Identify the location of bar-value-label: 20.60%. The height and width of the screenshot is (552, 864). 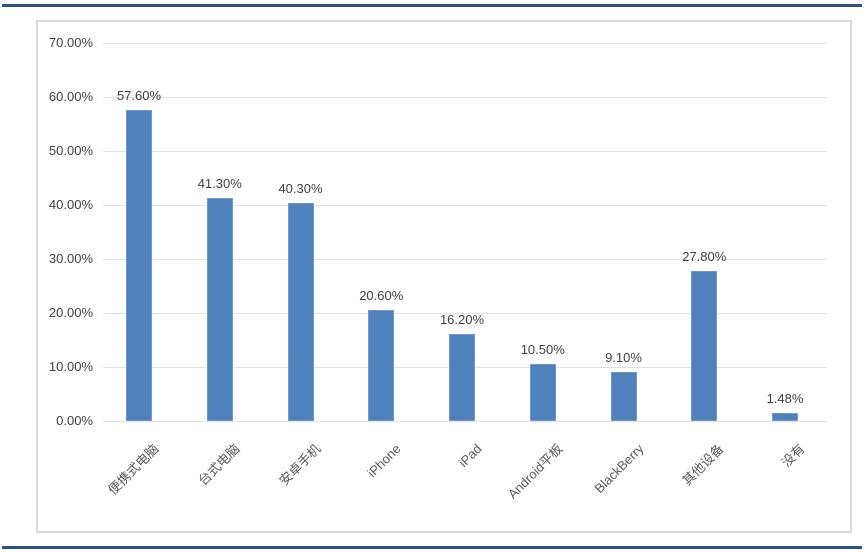
(381, 295).